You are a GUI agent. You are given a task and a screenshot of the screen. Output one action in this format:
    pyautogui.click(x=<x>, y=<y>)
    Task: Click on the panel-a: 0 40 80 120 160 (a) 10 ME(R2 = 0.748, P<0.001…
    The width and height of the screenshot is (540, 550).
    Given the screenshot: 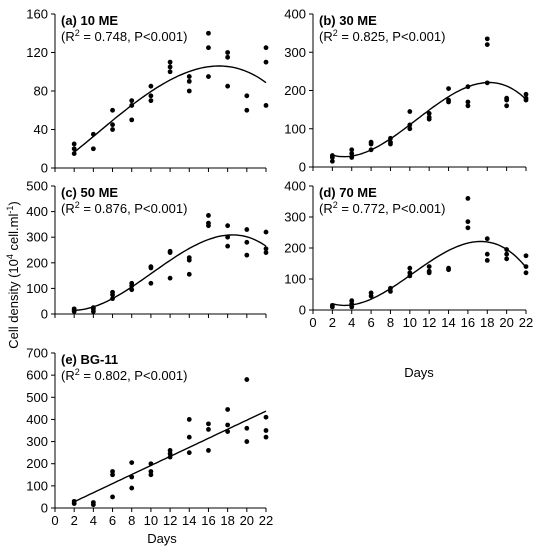 What is the action you would take?
    pyautogui.click(x=147, y=91)
    